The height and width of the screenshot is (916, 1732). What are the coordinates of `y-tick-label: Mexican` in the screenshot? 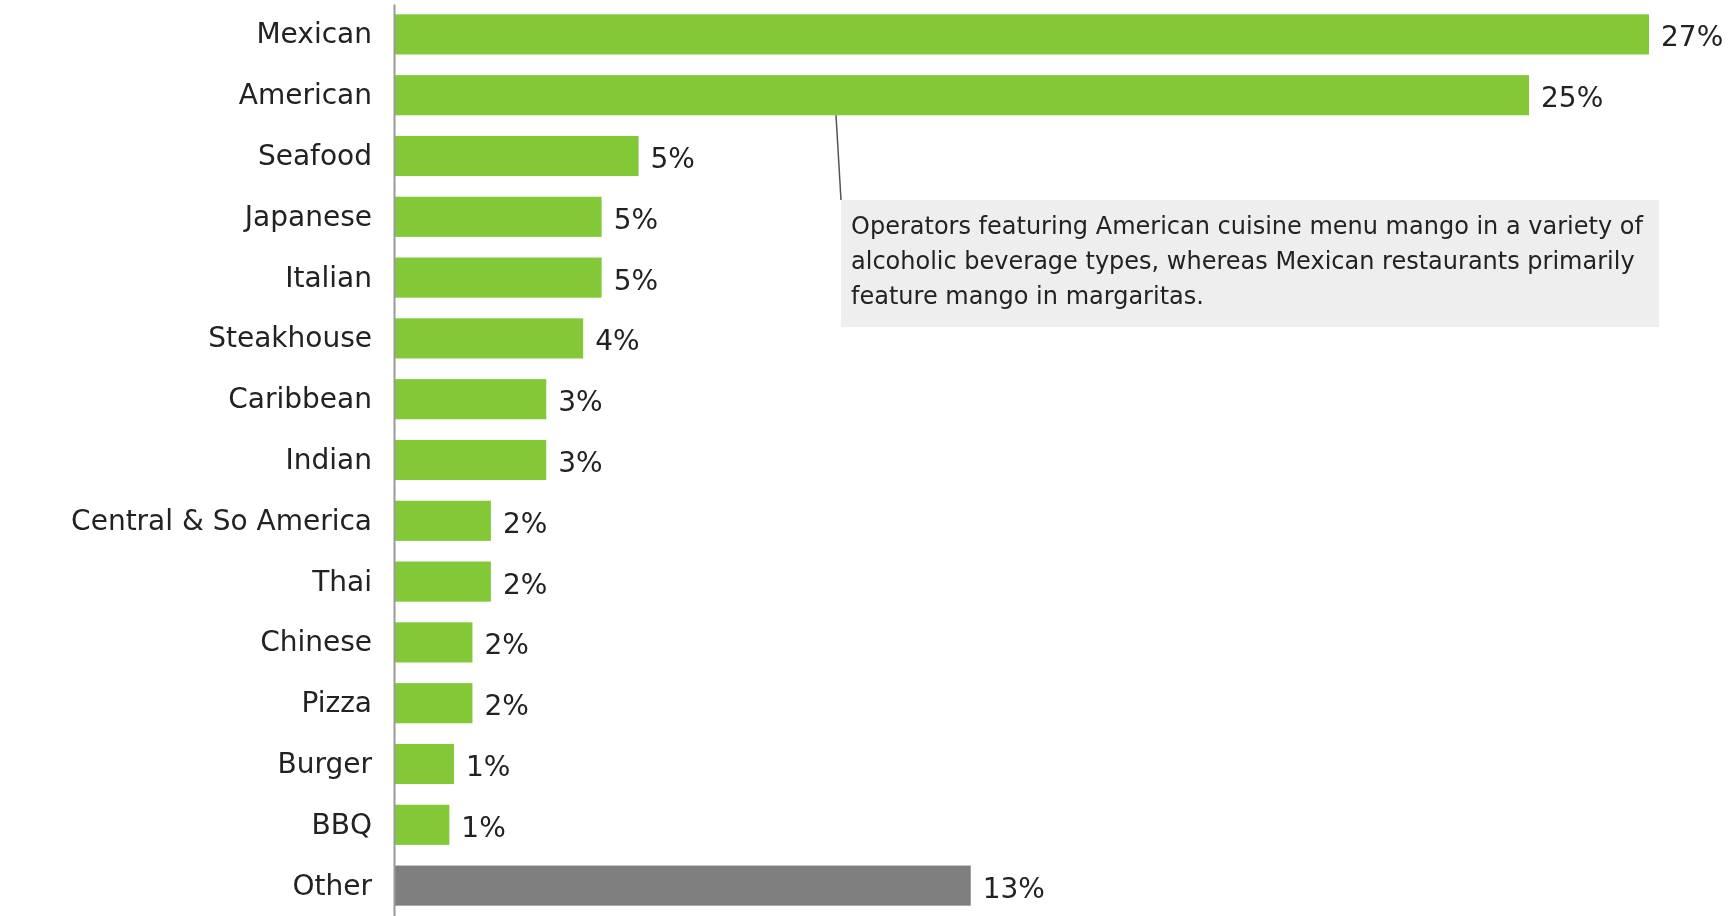 It's located at (314, 34).